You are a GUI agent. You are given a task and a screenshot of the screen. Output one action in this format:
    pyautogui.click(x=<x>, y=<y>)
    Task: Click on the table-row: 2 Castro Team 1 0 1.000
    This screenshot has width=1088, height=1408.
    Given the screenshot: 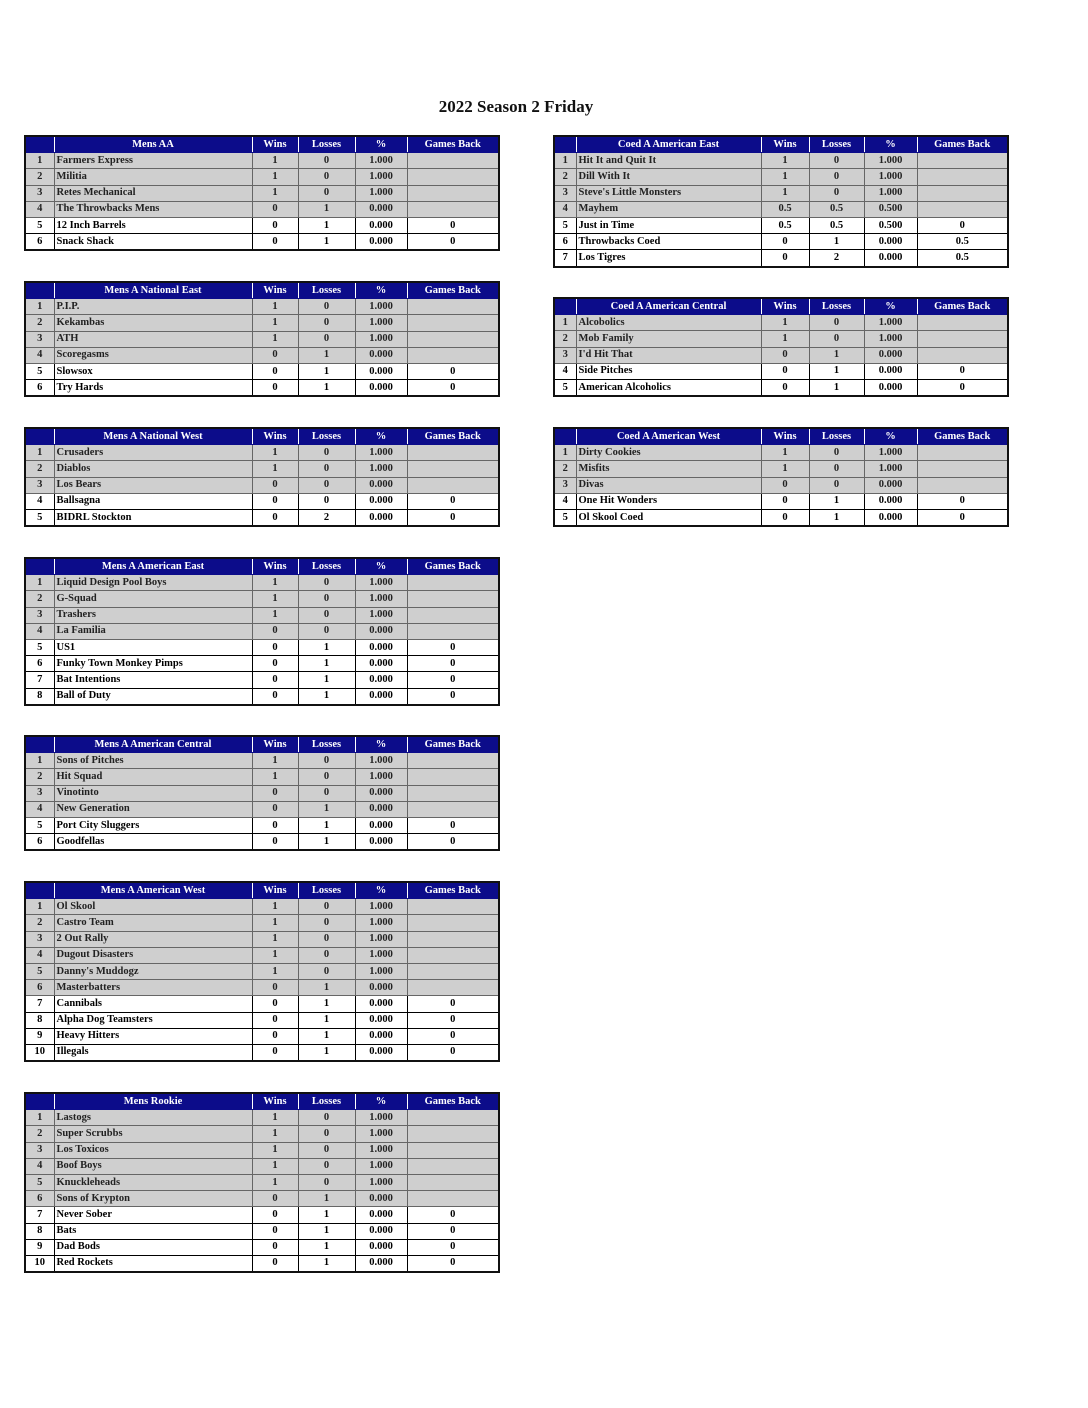 What is the action you would take?
    pyautogui.click(x=262, y=923)
    